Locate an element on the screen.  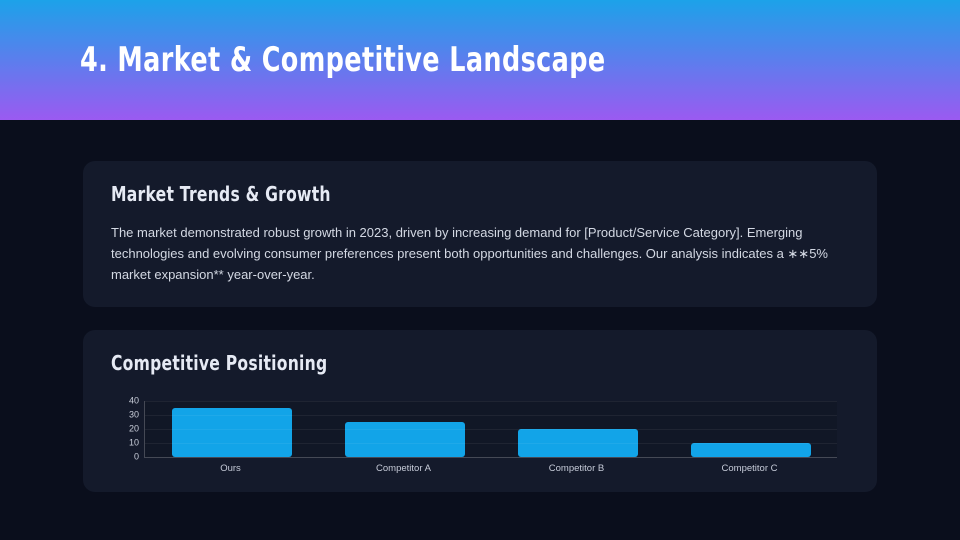
competitive-positioning-title: Competitive Positioning is located at coordinates (219, 363).